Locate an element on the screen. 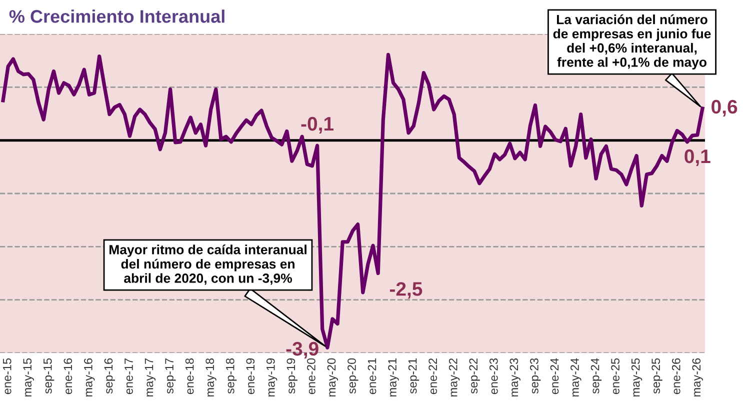 The width and height of the screenshot is (743, 413). x-tick-label: may-22 is located at coordinates (454, 377).